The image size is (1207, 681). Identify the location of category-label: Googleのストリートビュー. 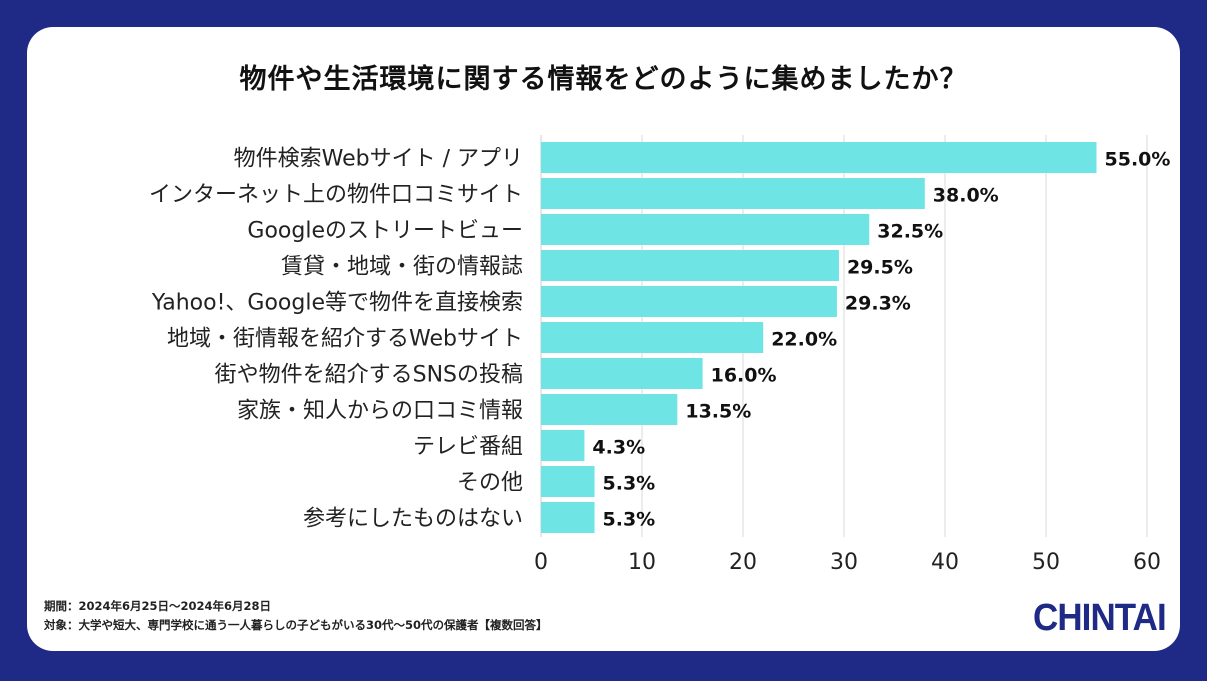
(385, 231).